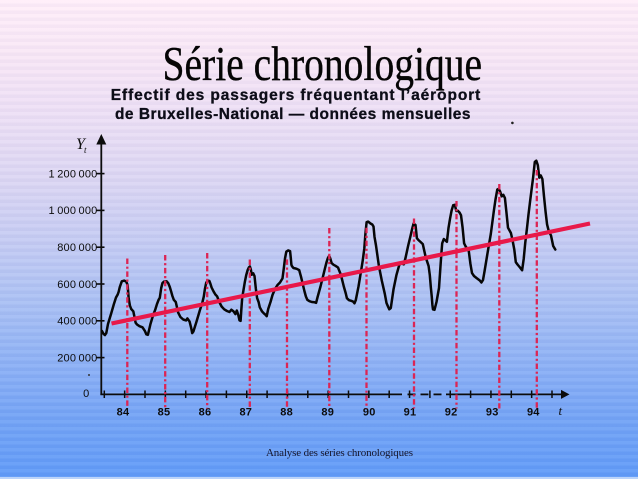 Image resolution: width=638 pixels, height=479 pixels. What do you see at coordinates (164, 413) in the screenshot?
I see `svg-text: 85` at bounding box center [164, 413].